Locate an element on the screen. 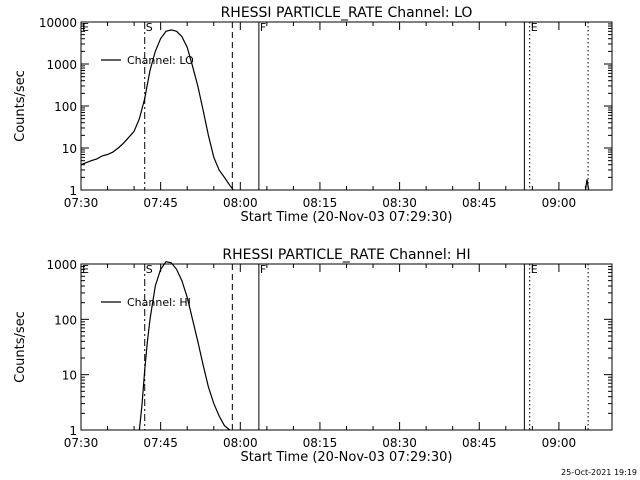 The width and height of the screenshot is (640, 480). lo-y-tick-label: 1 is located at coordinates (73, 191).